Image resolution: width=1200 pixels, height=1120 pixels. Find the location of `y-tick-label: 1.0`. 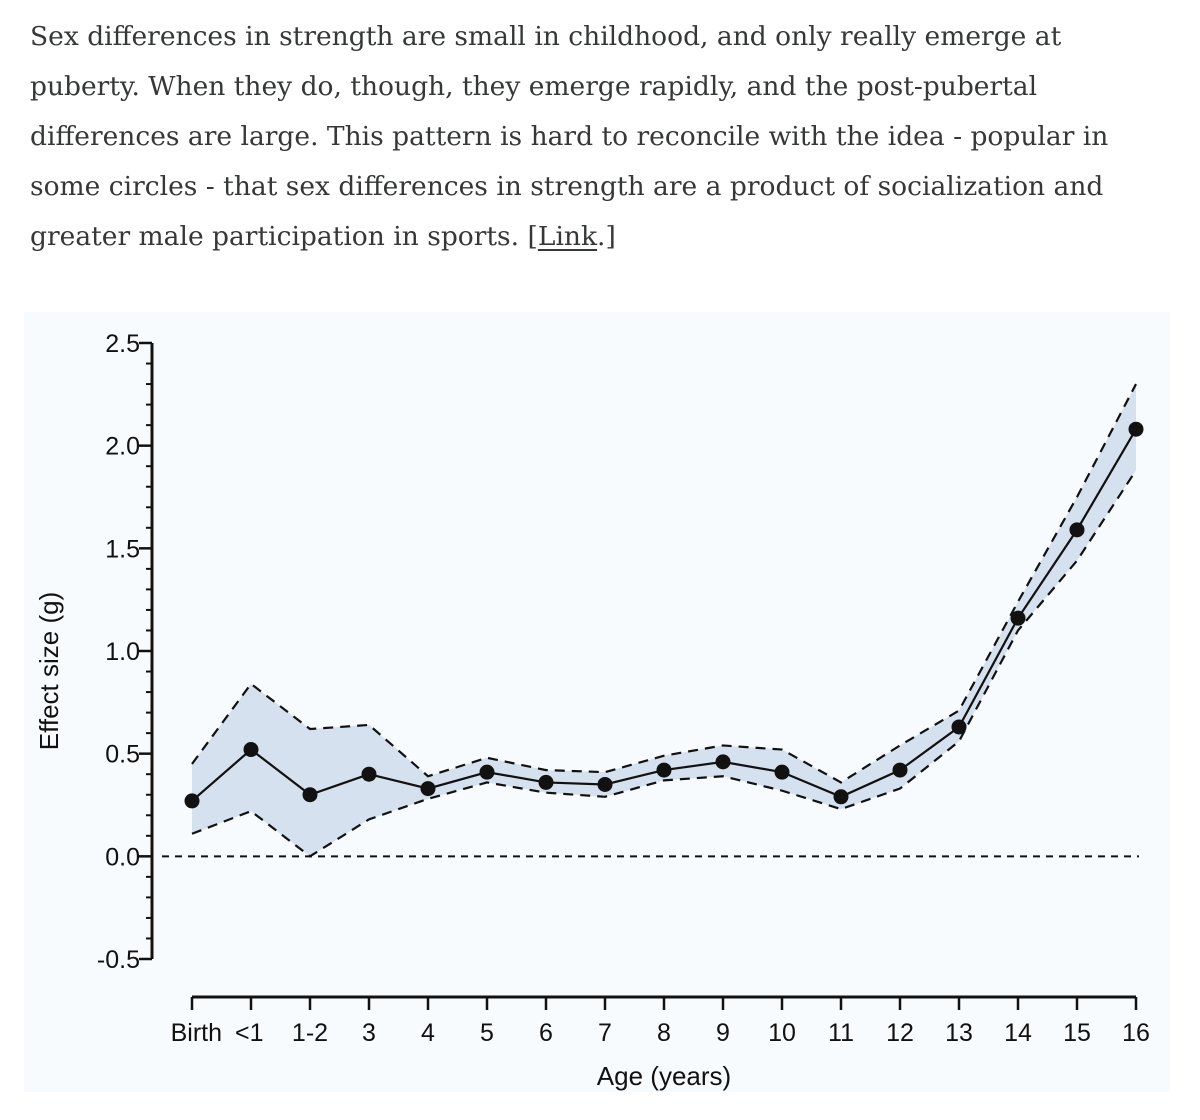

y-tick-label: 1.0 is located at coordinates (122, 652).